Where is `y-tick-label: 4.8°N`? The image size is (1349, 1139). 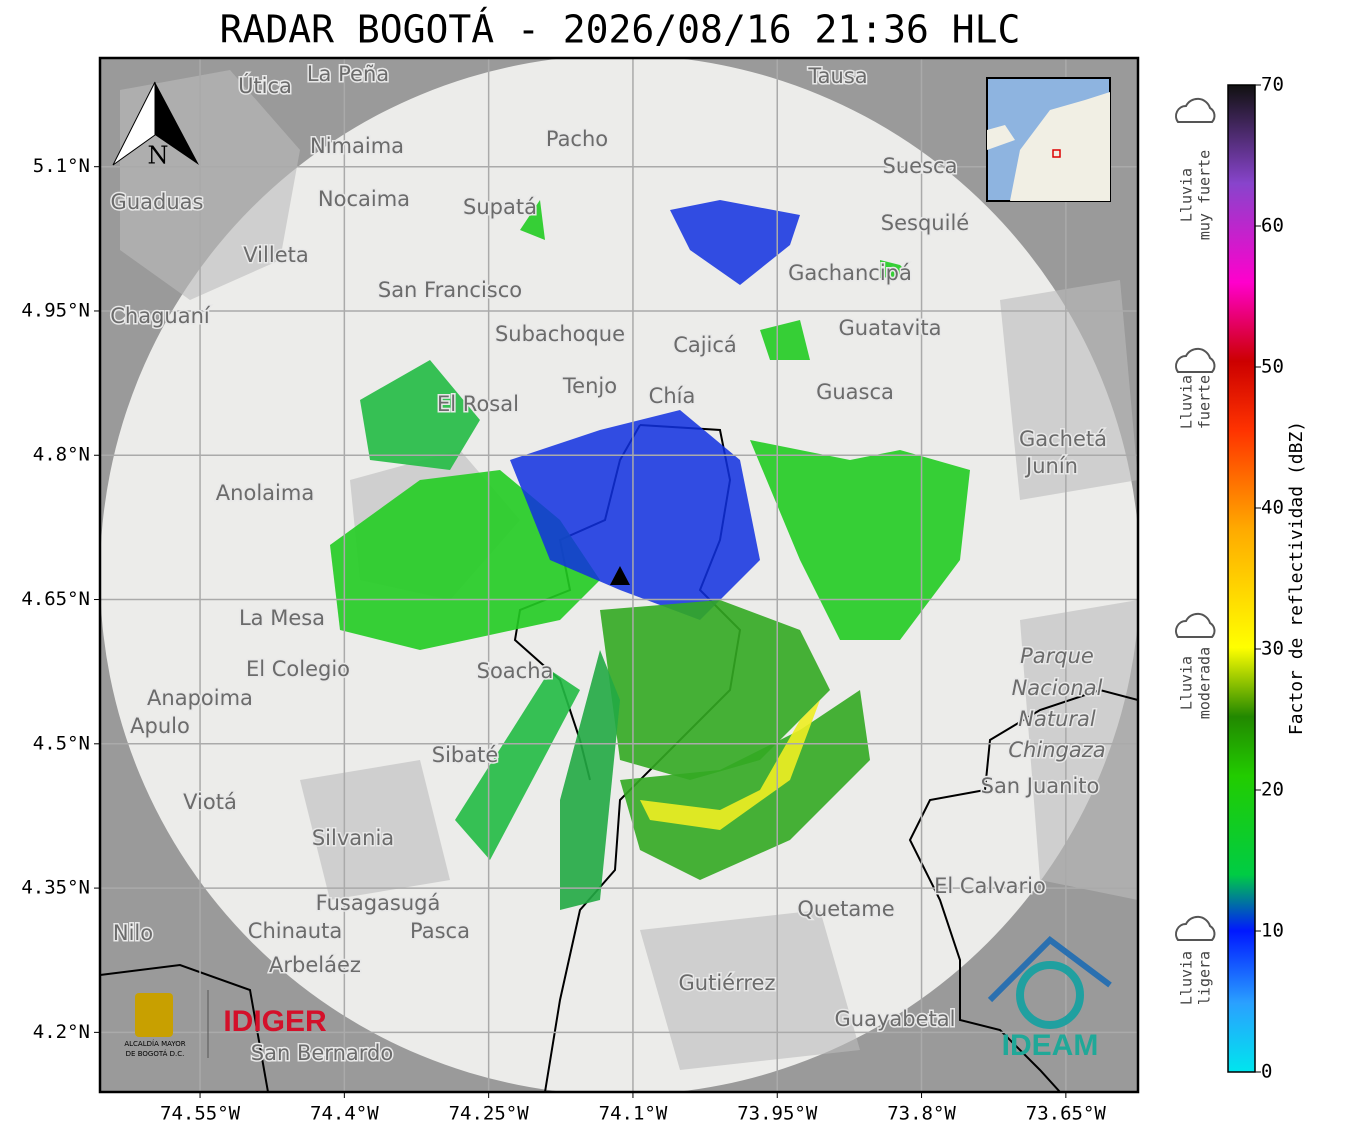 y-tick-label: 4.8°N is located at coordinates (61, 455).